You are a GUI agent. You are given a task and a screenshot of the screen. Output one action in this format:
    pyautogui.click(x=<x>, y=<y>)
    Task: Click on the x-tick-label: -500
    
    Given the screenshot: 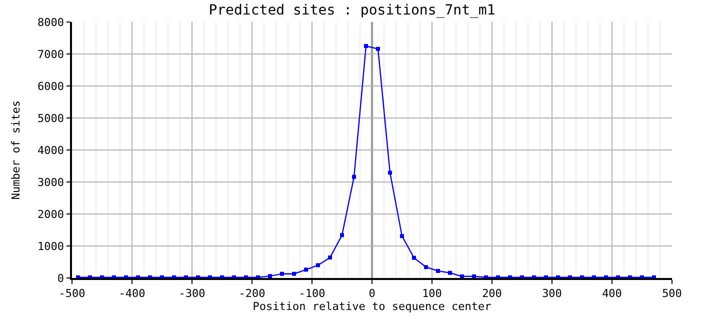 What is the action you would take?
    pyautogui.click(x=72, y=293)
    